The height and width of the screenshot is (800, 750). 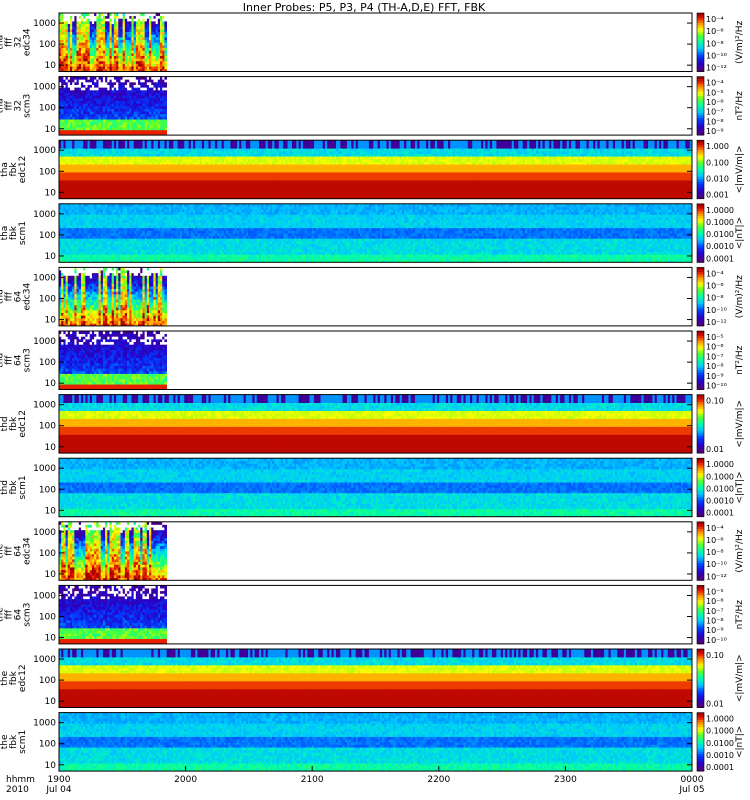 I want to click on x-tick-label: 2100, so click(x=312, y=780).